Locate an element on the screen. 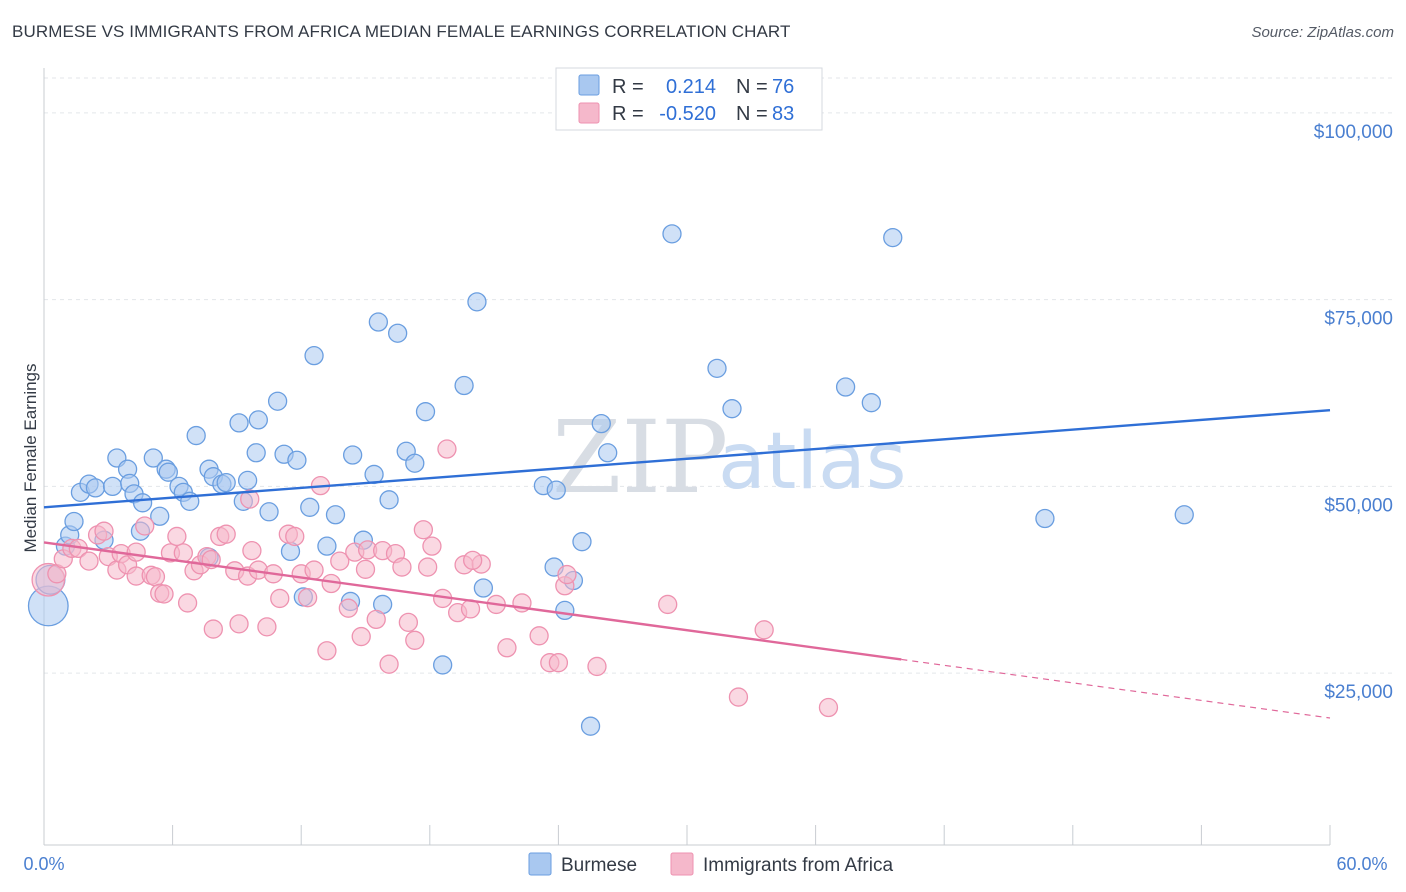  legend-label-burmese: Burmese is located at coordinates (599, 865).